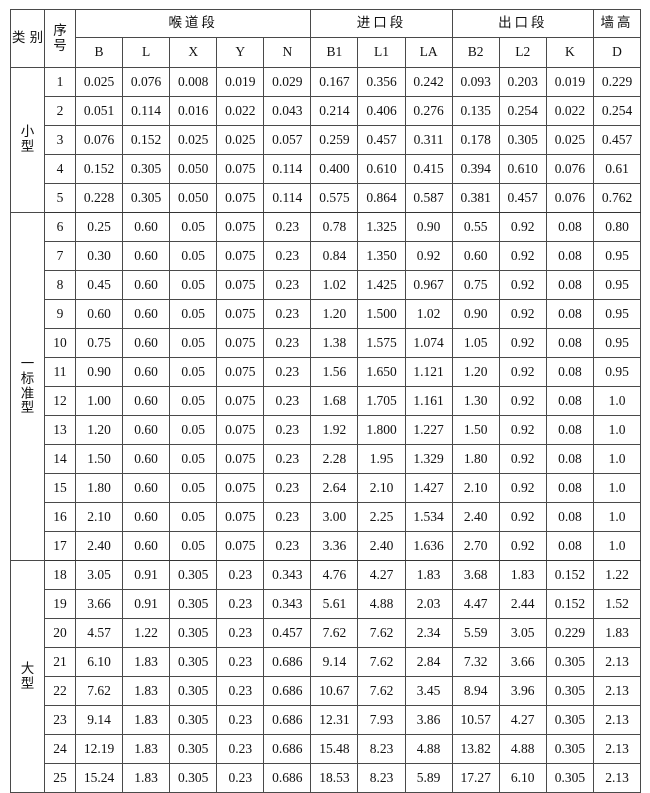  I want to click on data-cell-L: 0.91, so click(146, 604).